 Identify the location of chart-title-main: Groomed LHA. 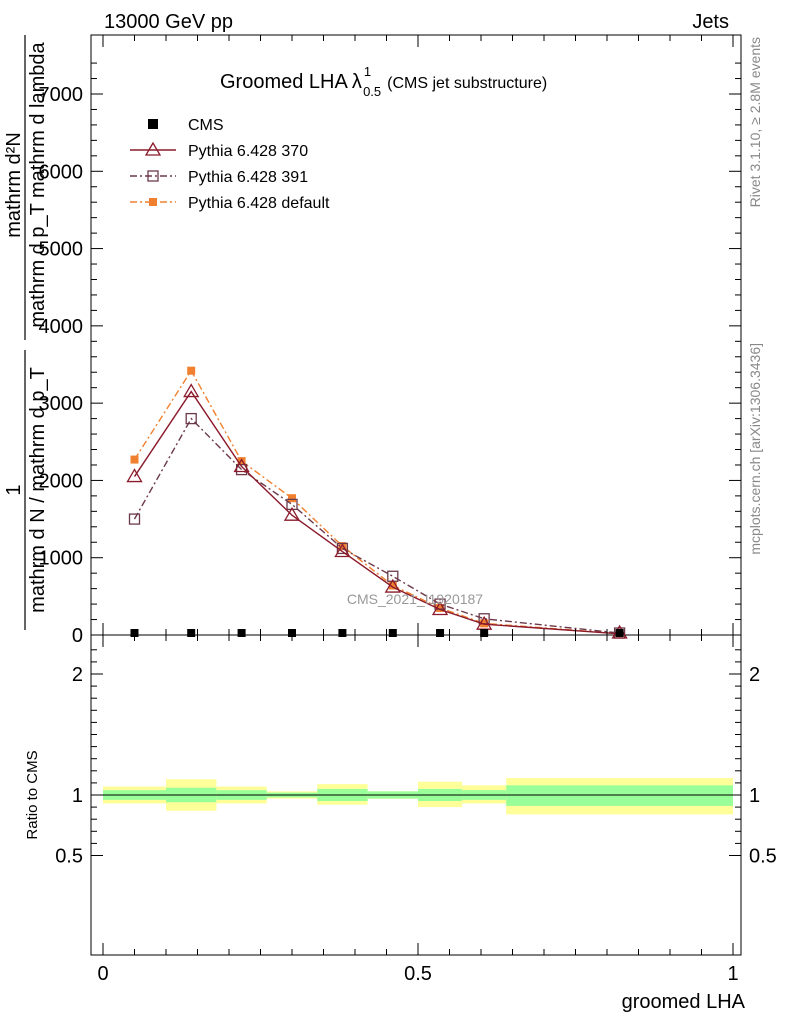
(284, 82).